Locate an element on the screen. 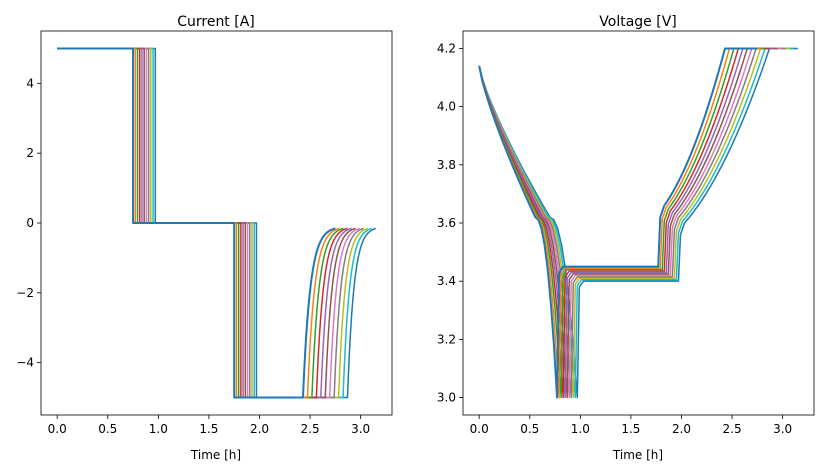 The height and width of the screenshot is (470, 825). y-tick-label: 3.4 is located at coordinates (446, 281).